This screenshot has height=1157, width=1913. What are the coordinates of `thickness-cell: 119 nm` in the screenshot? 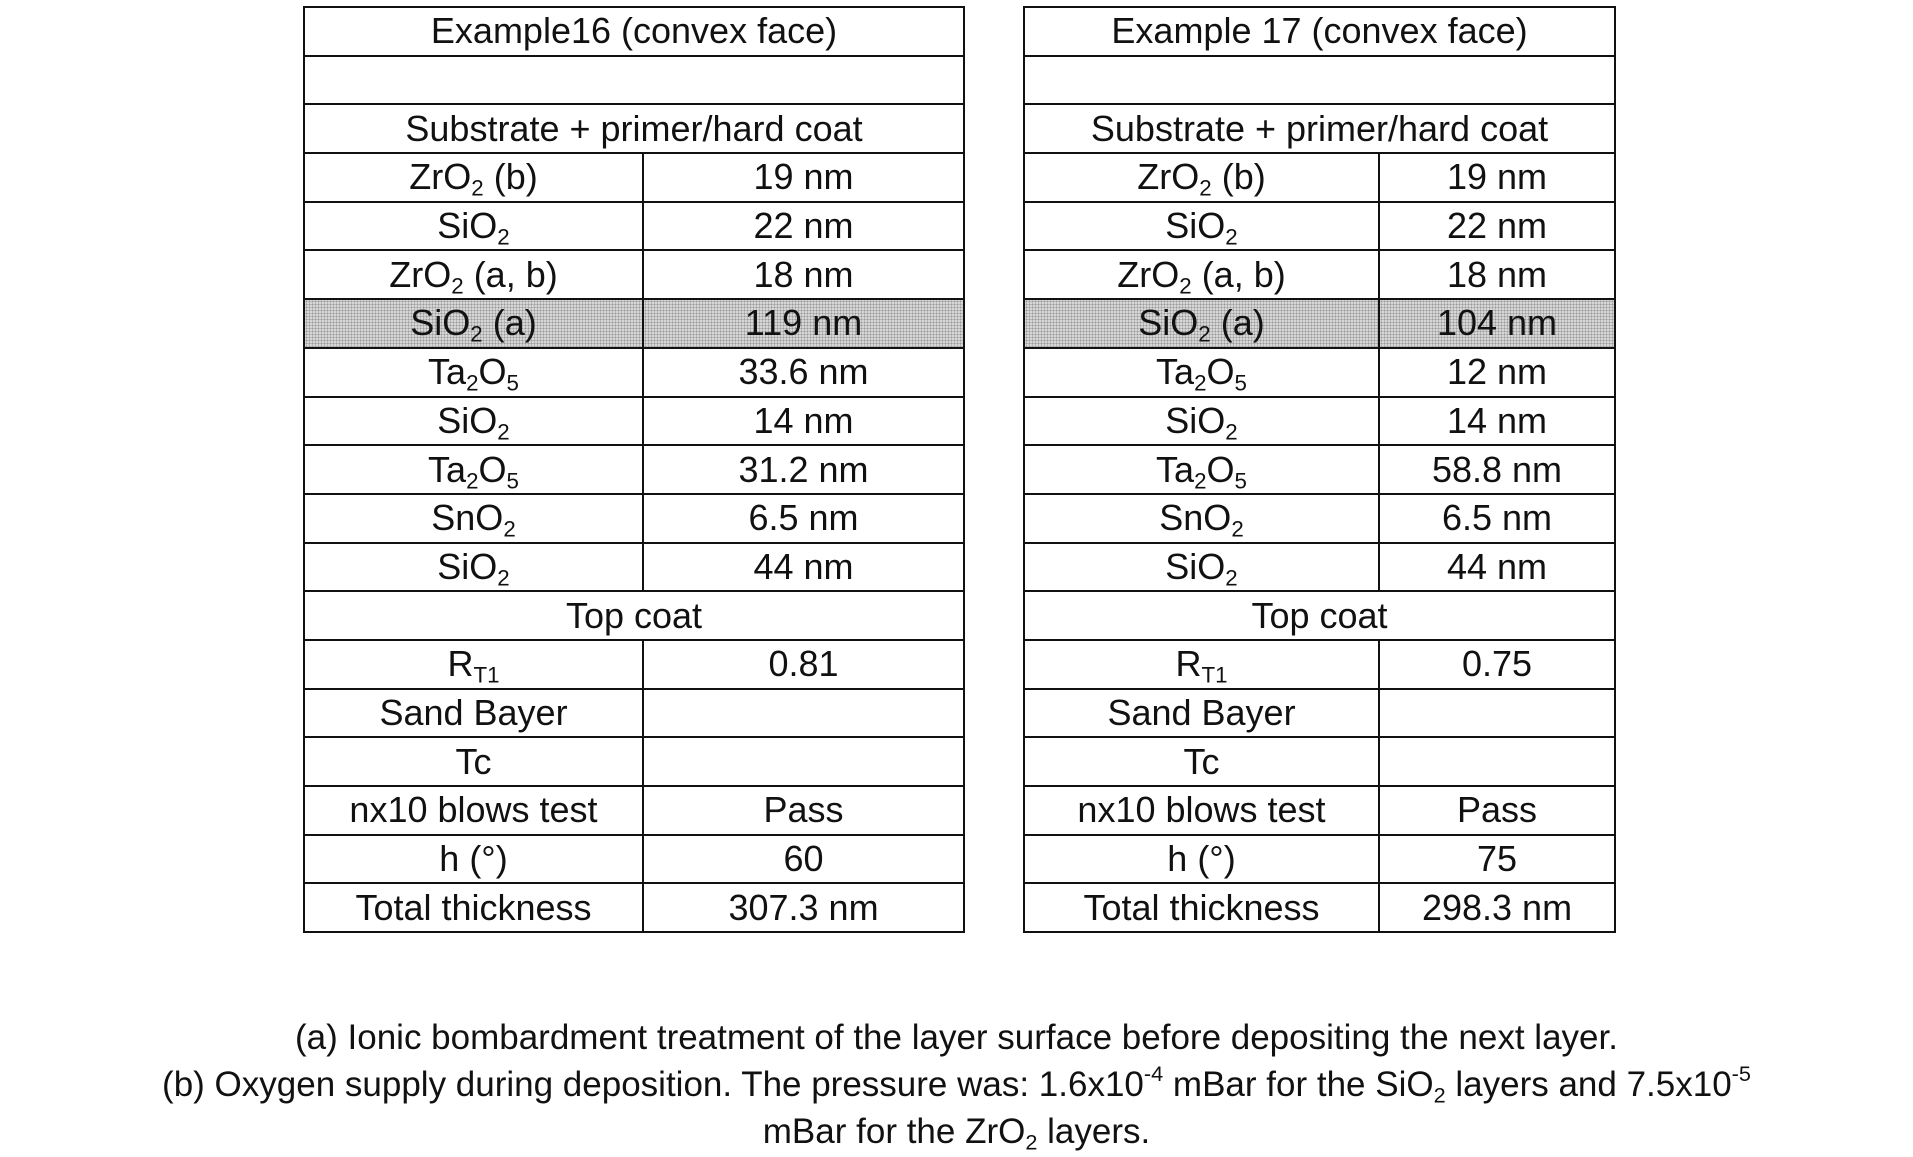 It's located at (803, 323).